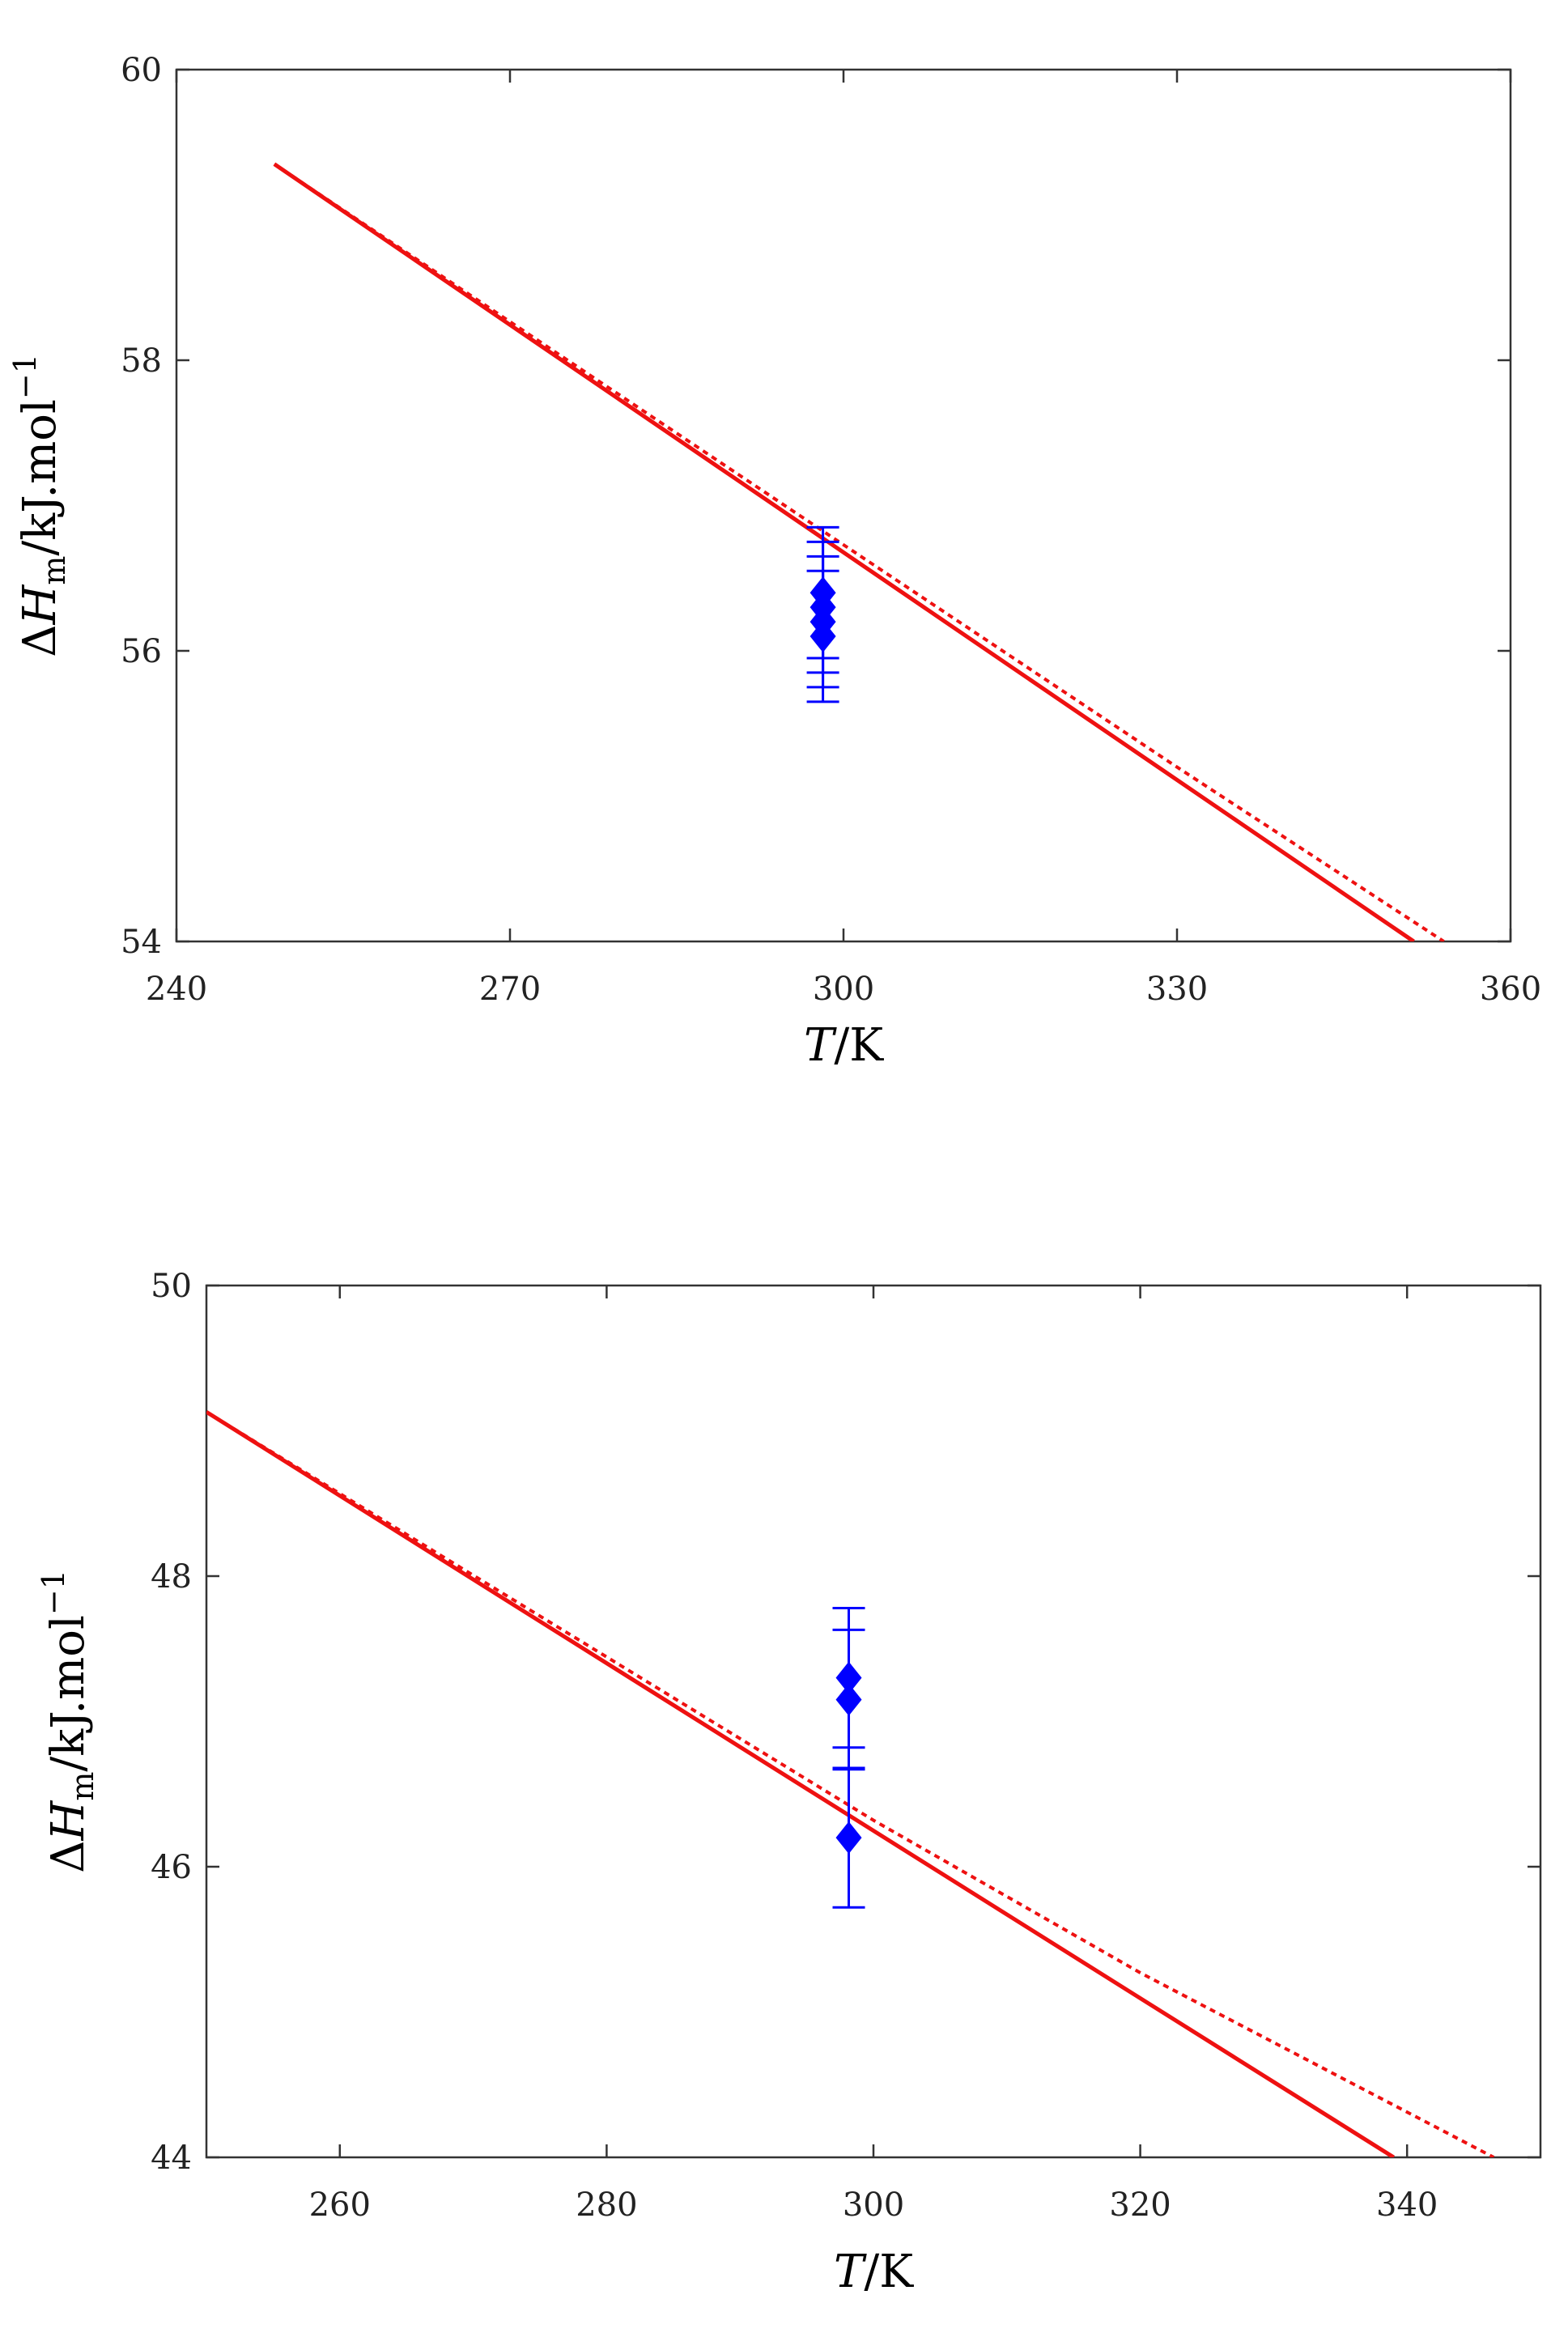 Image resolution: width=1568 pixels, height=2333 pixels. What do you see at coordinates (1407, 2205) in the screenshot?
I see `x-tick-label: 340` at bounding box center [1407, 2205].